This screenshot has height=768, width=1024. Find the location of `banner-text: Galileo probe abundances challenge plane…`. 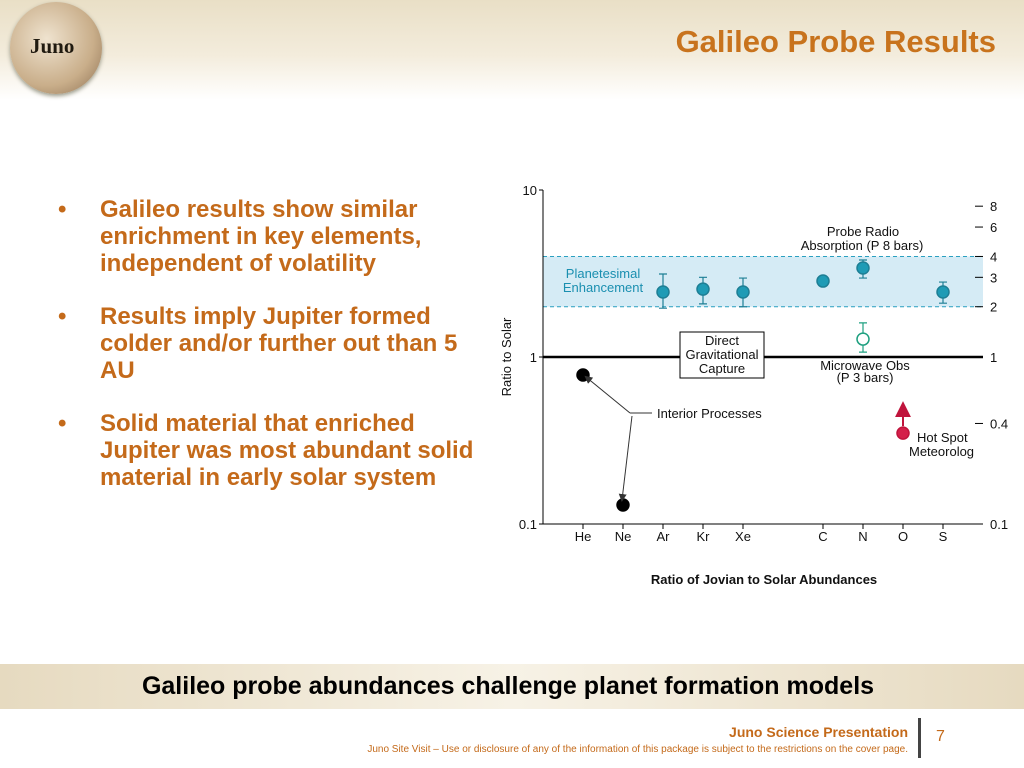

banner-text: Galileo probe abundances challenge plane… is located at coordinates (508, 686).